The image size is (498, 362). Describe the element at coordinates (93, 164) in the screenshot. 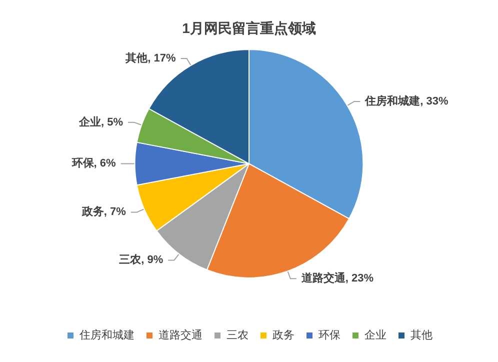

I see `data-label: 环保, 6%` at that location.